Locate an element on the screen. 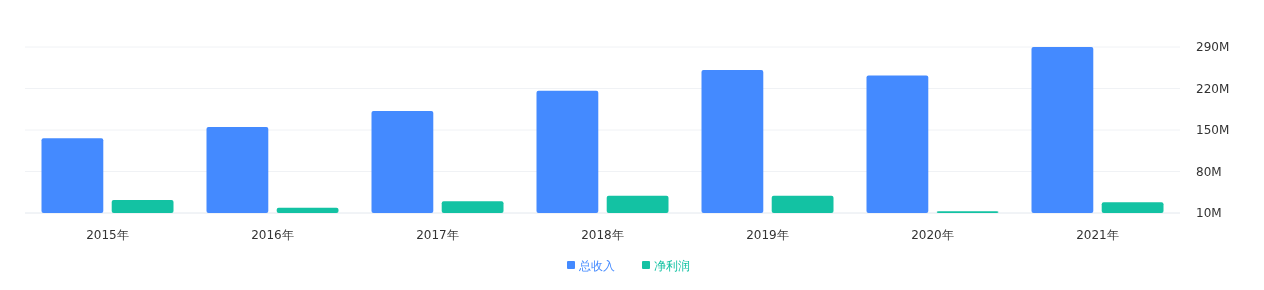 This screenshot has width=1264, height=290. x-tick-label: 2020年 is located at coordinates (932, 235).